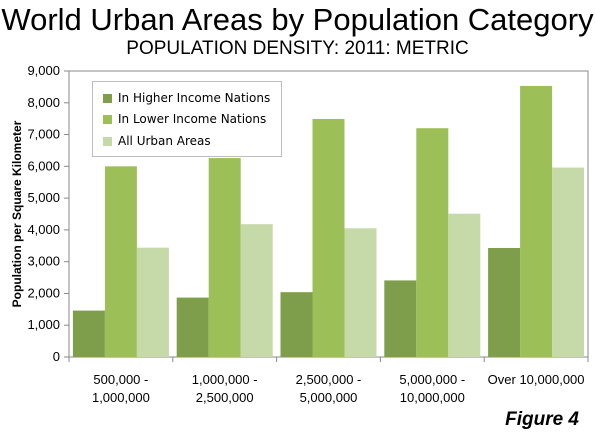  What do you see at coordinates (43, 197) in the screenshot?
I see `y-tick-label: 5,000` at bounding box center [43, 197].